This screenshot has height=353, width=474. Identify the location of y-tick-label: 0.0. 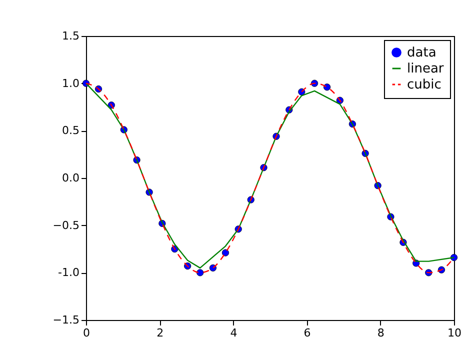
(71, 178).